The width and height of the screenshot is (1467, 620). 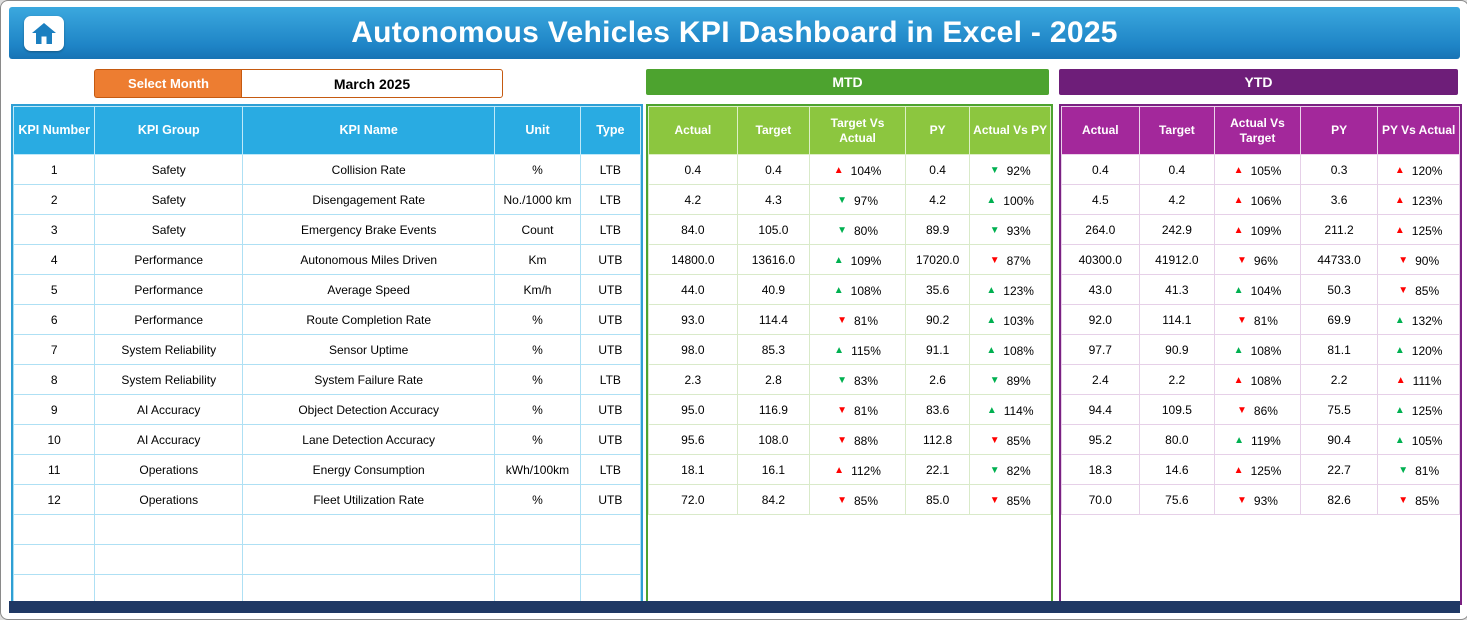 What do you see at coordinates (1010, 171) in the screenshot?
I see `trend-indicator: ▼ 92%` at bounding box center [1010, 171].